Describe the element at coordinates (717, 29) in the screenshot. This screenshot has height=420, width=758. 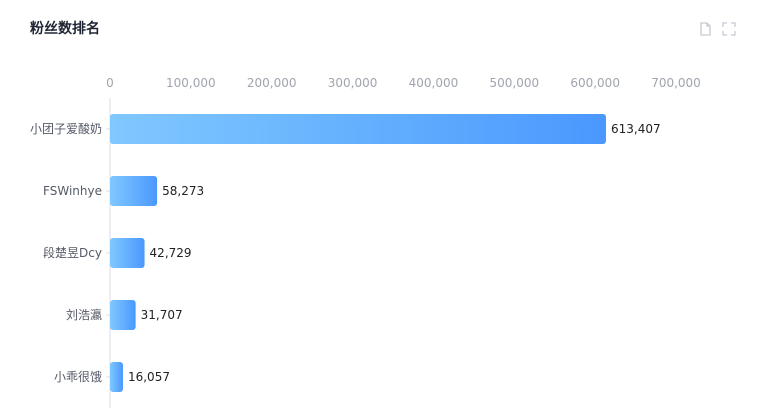
I see `chart-toolbar` at that location.